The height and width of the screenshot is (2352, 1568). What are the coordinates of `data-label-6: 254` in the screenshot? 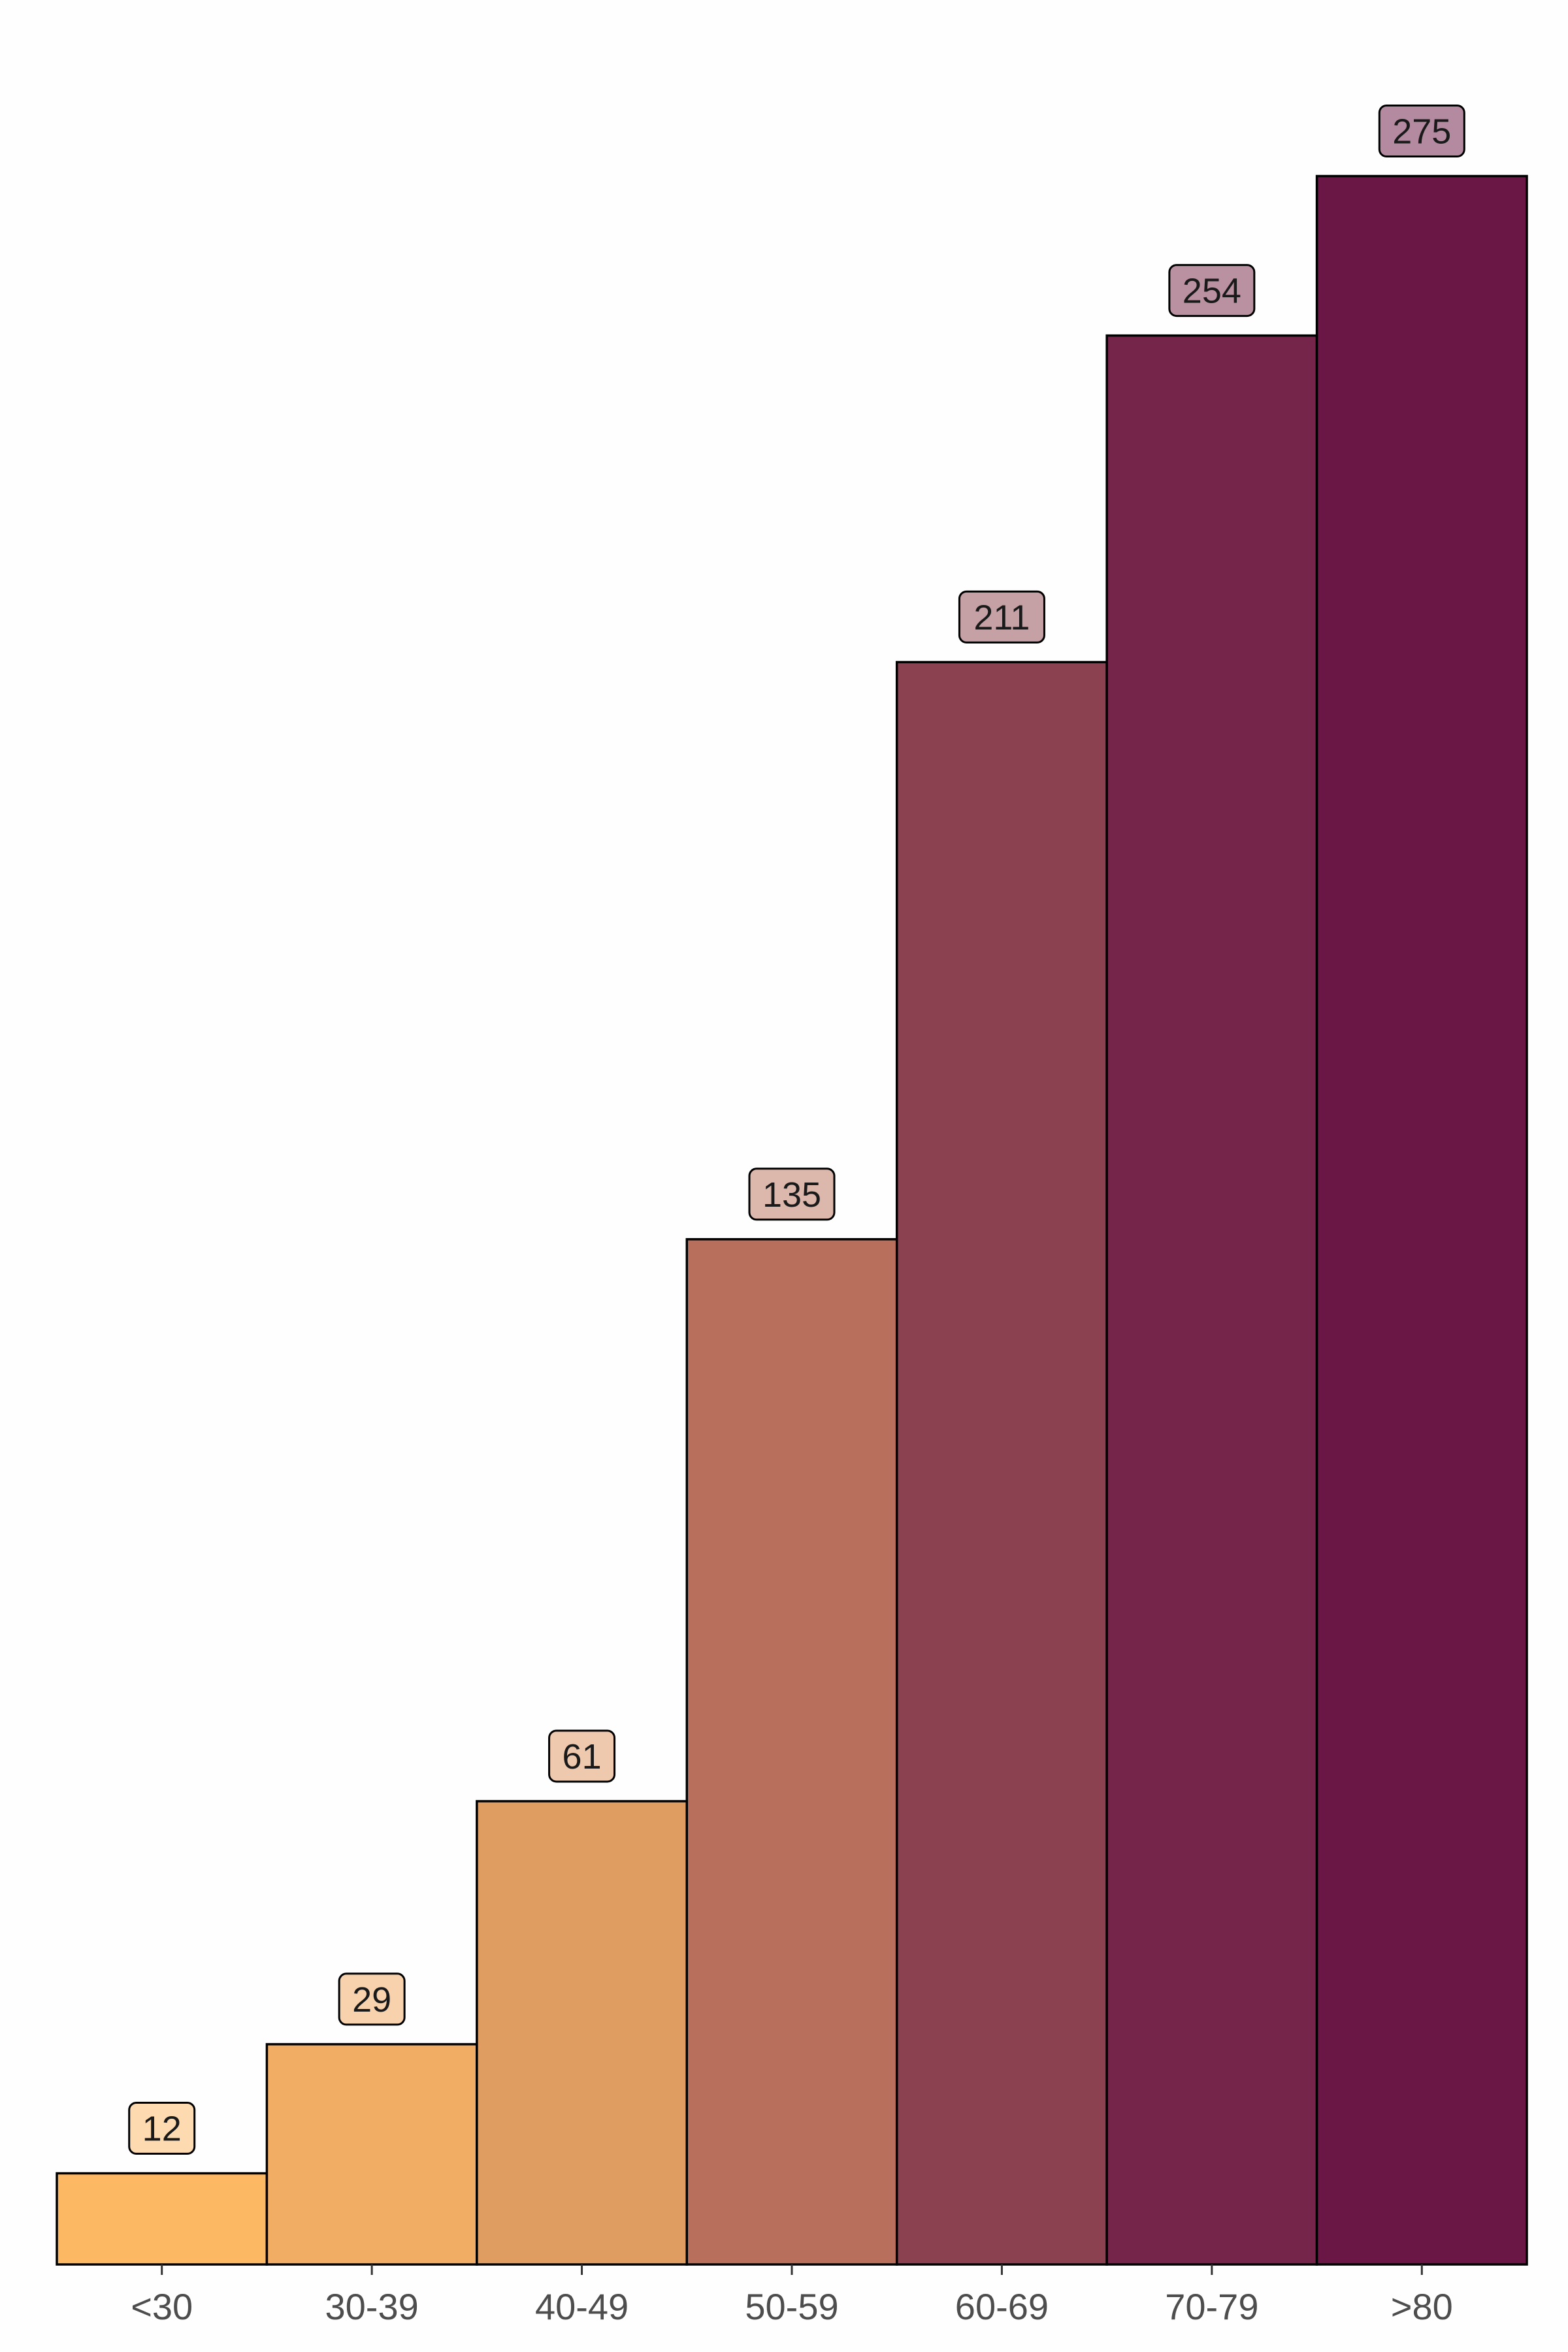 It's located at (1212, 291).